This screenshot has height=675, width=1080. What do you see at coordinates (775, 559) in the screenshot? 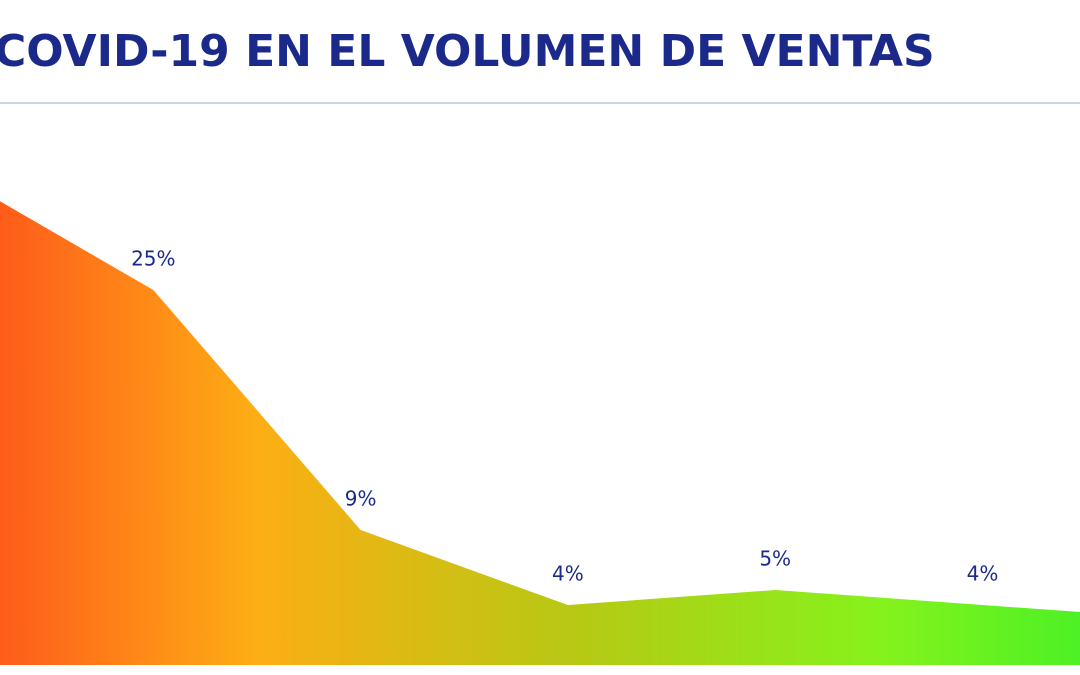
I see `data-label: 5%` at bounding box center [775, 559].